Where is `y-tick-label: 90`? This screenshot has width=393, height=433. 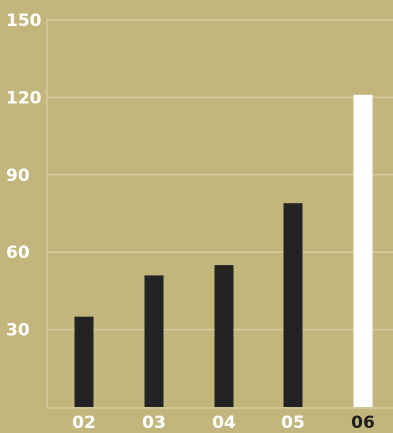
y-tick-label: 90 is located at coordinates (18, 176).